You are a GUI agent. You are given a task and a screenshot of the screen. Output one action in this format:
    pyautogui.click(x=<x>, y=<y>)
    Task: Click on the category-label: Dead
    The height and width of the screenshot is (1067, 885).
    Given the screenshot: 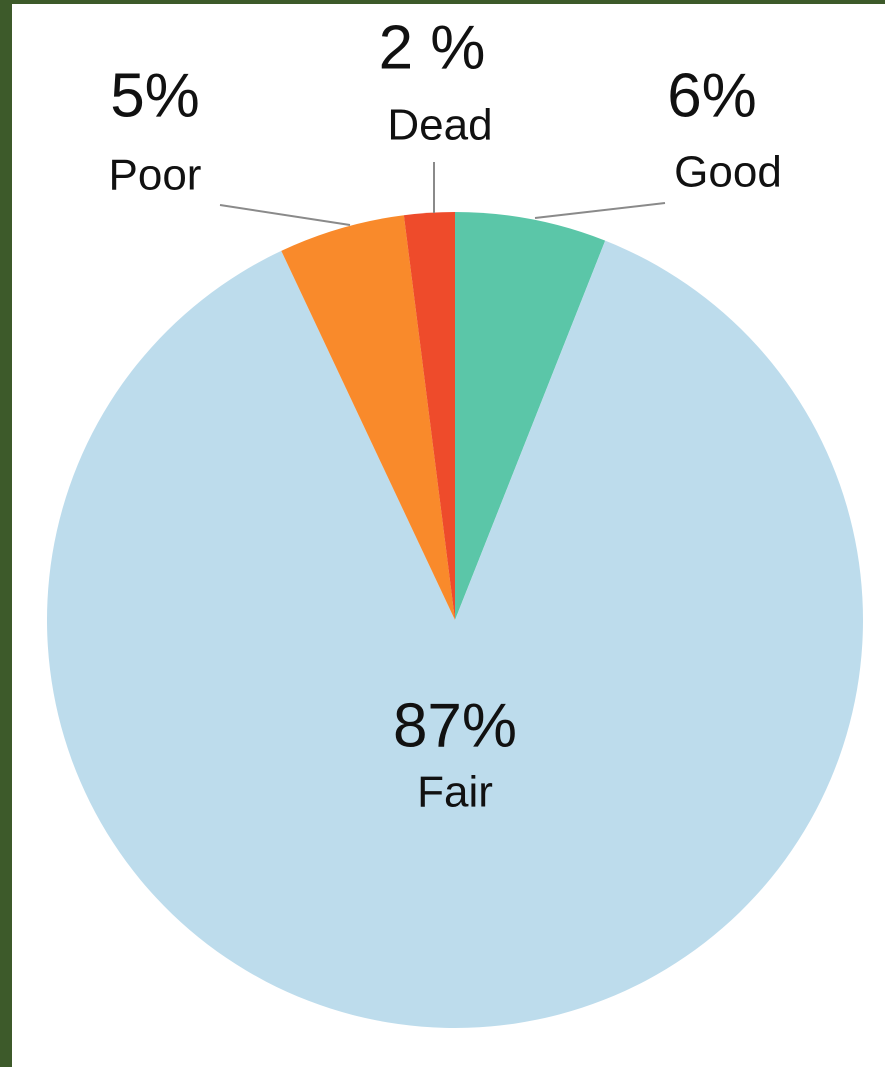 What is the action you would take?
    pyautogui.click(x=439, y=125)
    